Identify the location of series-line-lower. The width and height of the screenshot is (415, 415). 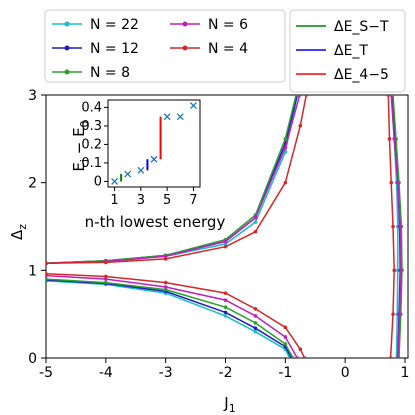
(176, 315).